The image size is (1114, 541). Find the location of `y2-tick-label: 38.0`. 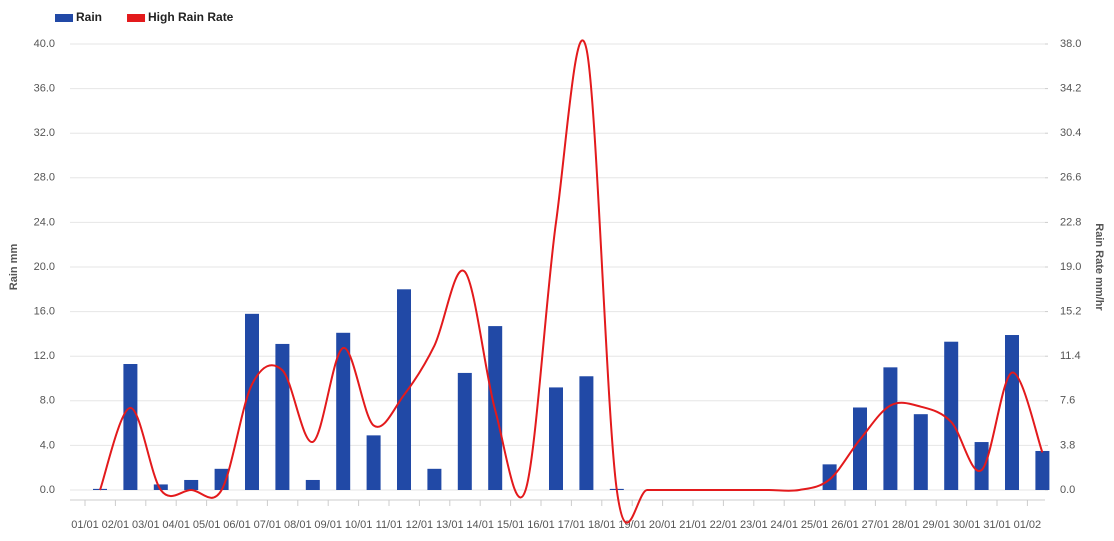

y2-tick-label: 38.0 is located at coordinates (1070, 44).